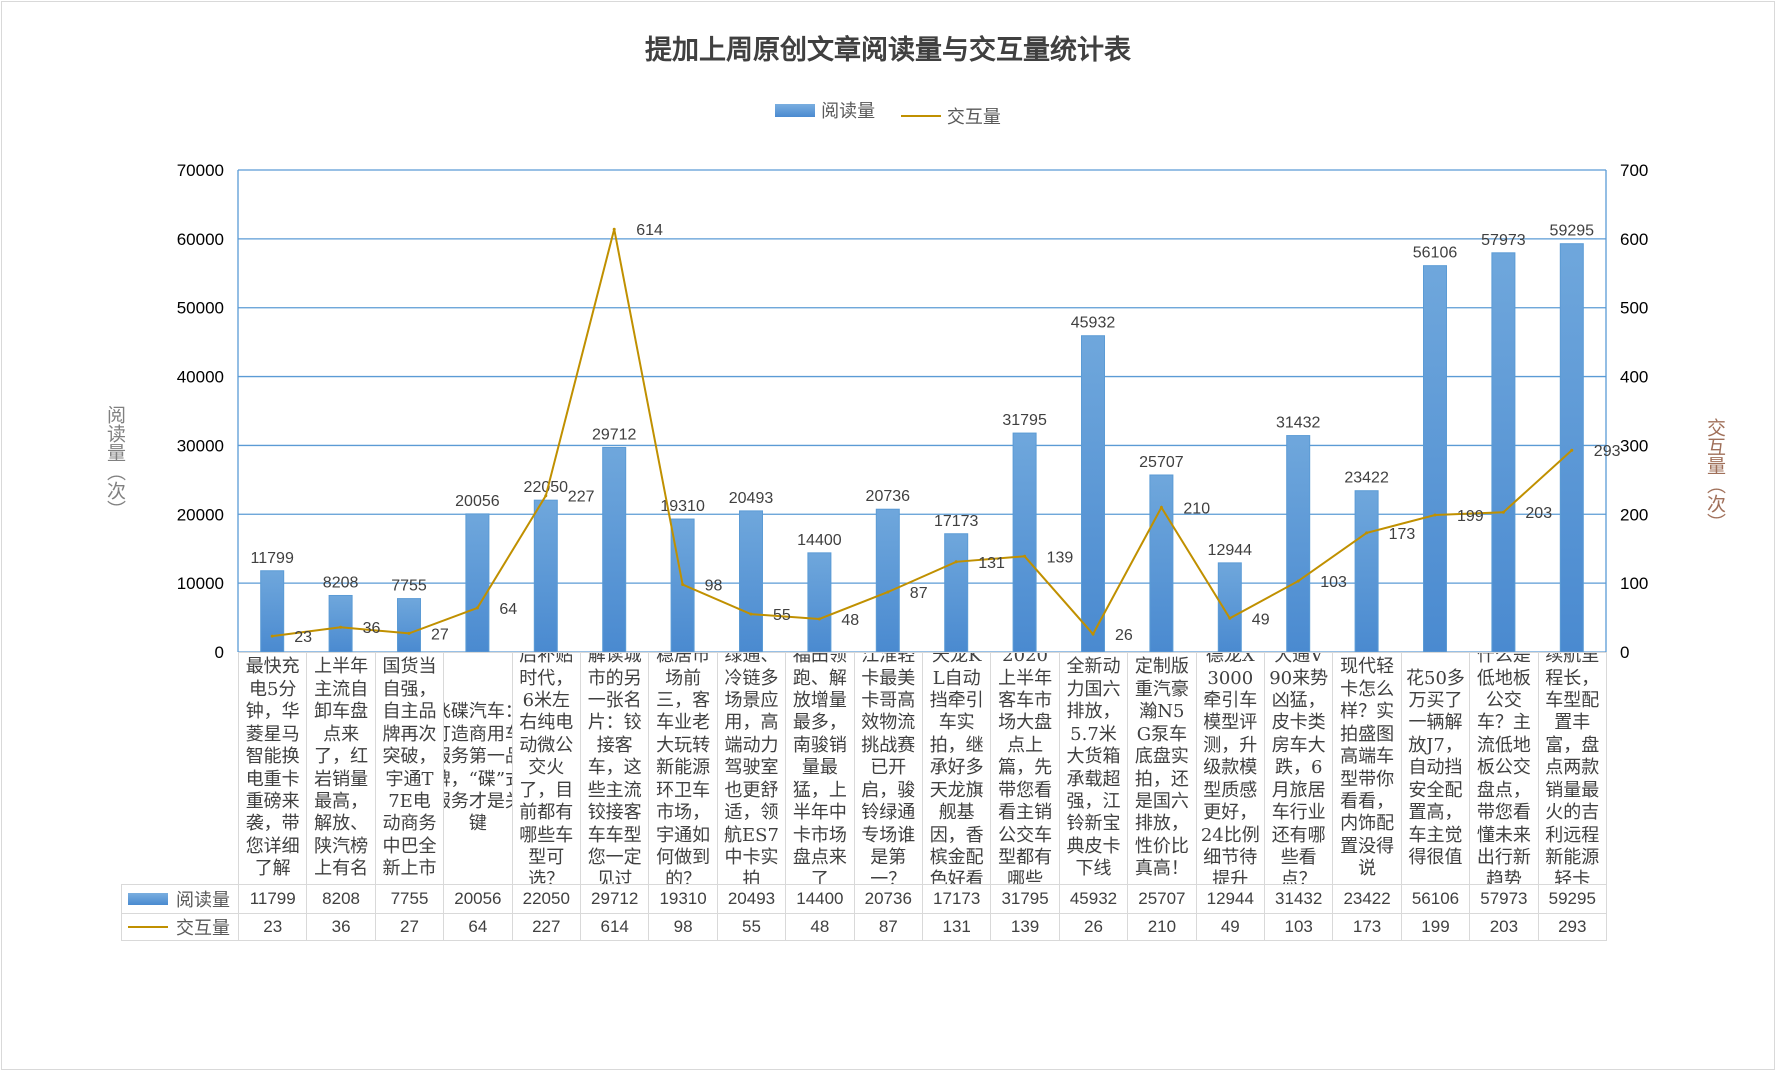  I want to click on table-category-cell: 最快充电5分钟，华菱星马智能换电重卡重磅来袭，带您详细了解, so click(273, 768).